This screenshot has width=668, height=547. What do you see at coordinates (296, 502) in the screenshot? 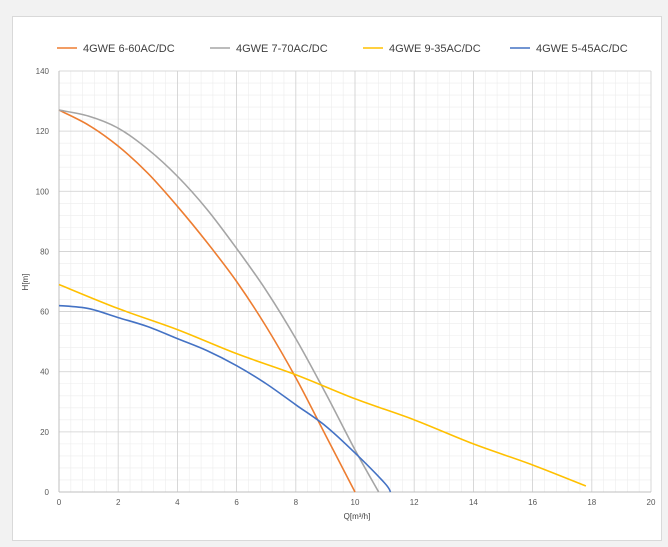
I see `x-tick-label: 8` at bounding box center [296, 502].